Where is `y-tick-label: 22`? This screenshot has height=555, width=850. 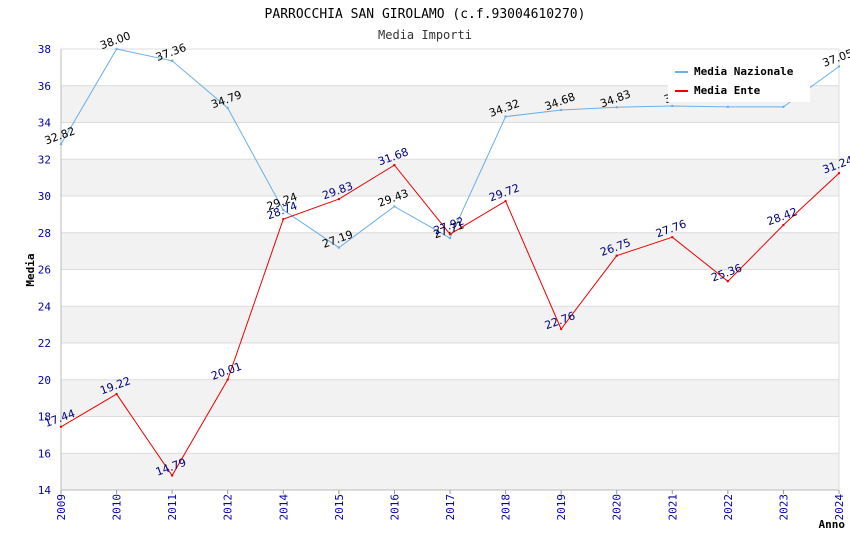 y-tick-label: 22 is located at coordinates (44, 343).